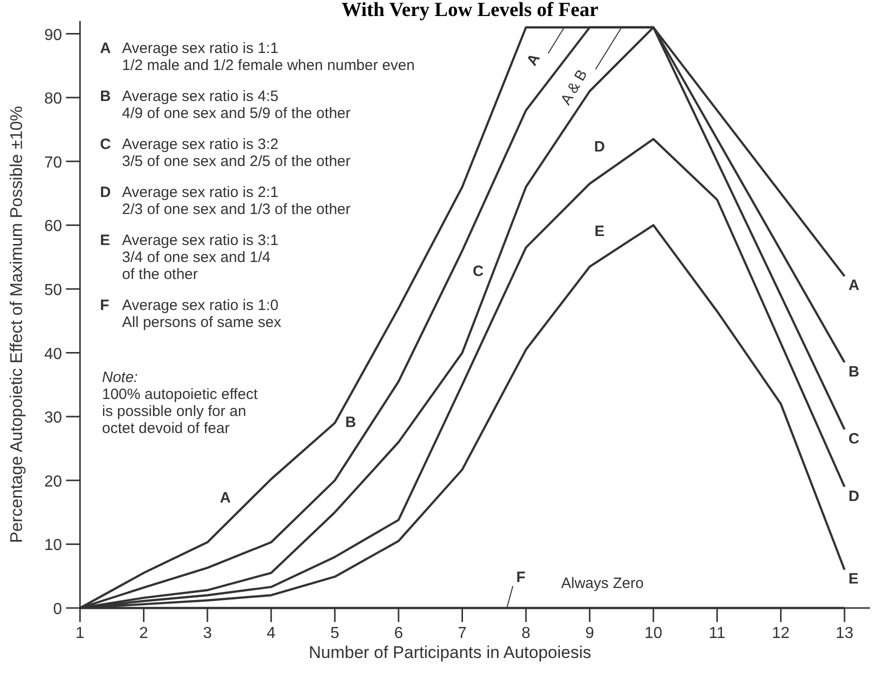  What do you see at coordinates (257, 57) in the screenshot?
I see `annotation: A Average sex ratio is 1:1 1/2 male and 1/2 female when number even` at bounding box center [257, 57].